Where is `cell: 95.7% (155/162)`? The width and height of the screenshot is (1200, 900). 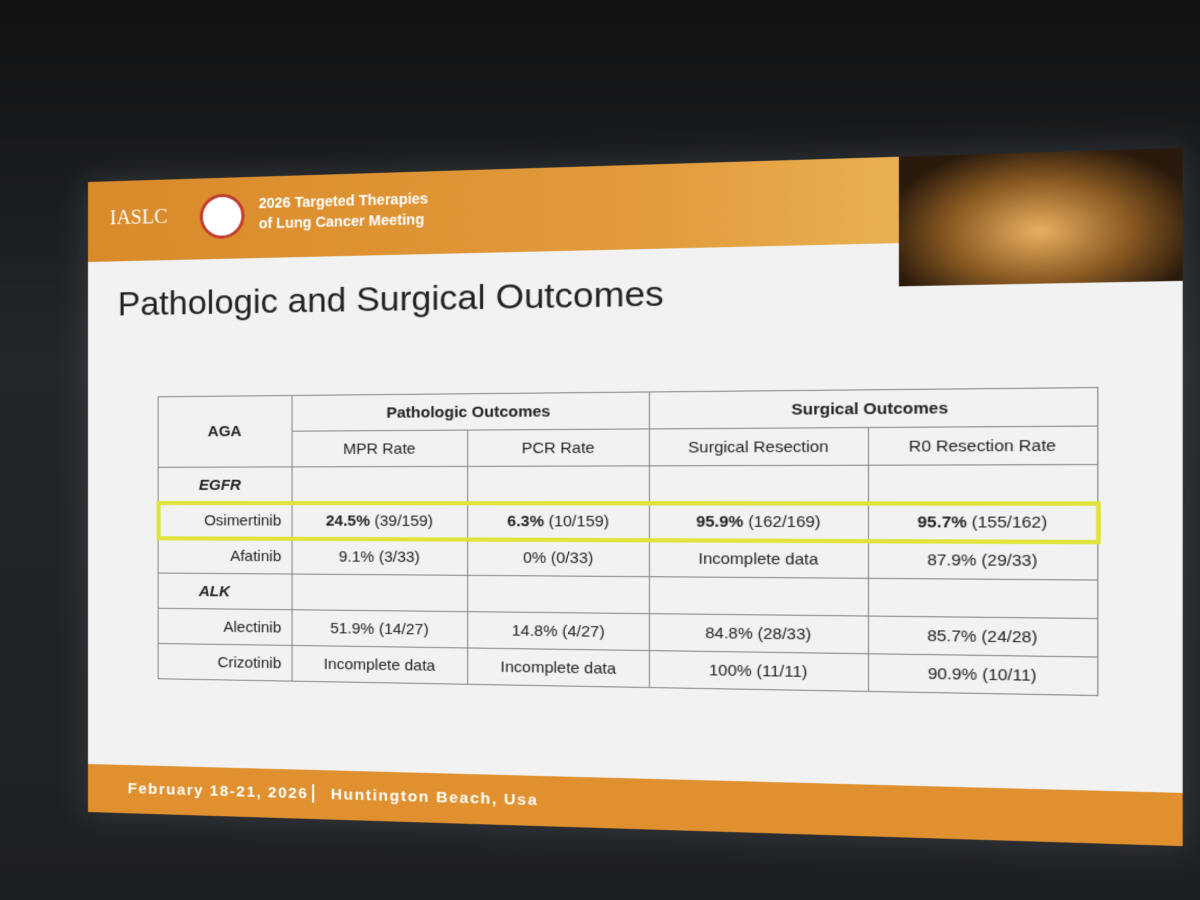
cell: 95.7% (155/162) is located at coordinates (983, 522).